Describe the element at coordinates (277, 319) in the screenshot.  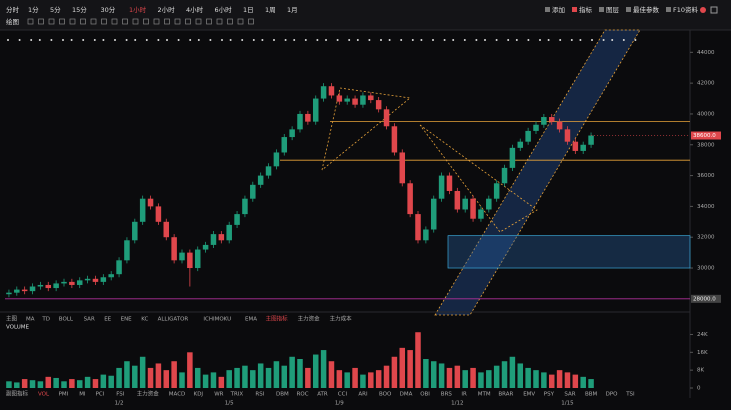
I see `indicator-tab: 主图指标` at that location.